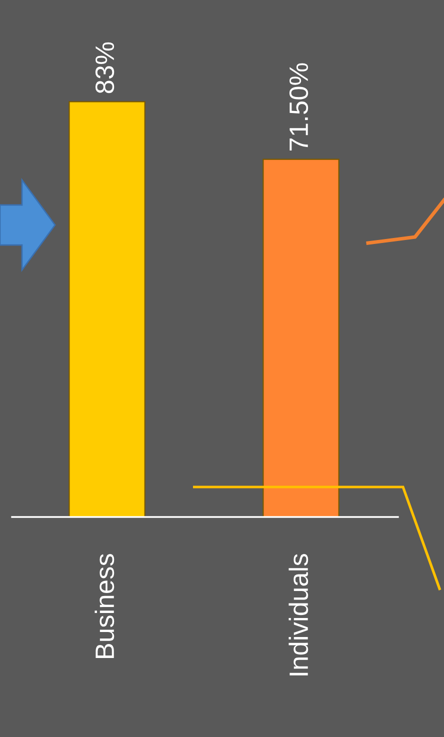 The image size is (444, 737). I want to click on x-tick-label: Individuals, so click(298, 615).